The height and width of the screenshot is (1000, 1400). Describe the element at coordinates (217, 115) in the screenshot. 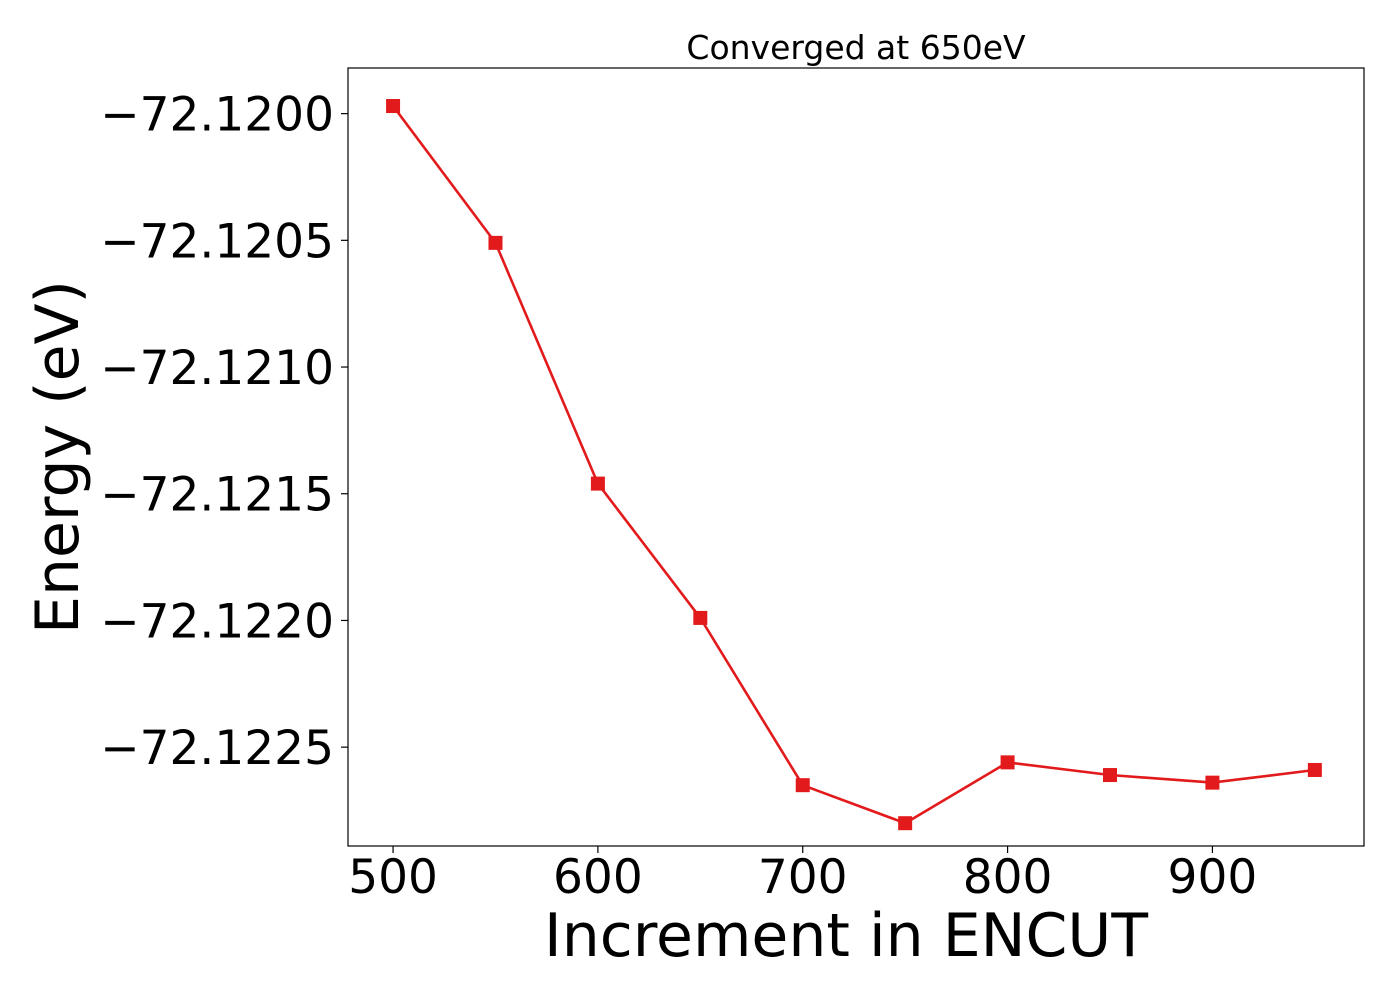

I see `y-tick-label: −72.1200` at that location.